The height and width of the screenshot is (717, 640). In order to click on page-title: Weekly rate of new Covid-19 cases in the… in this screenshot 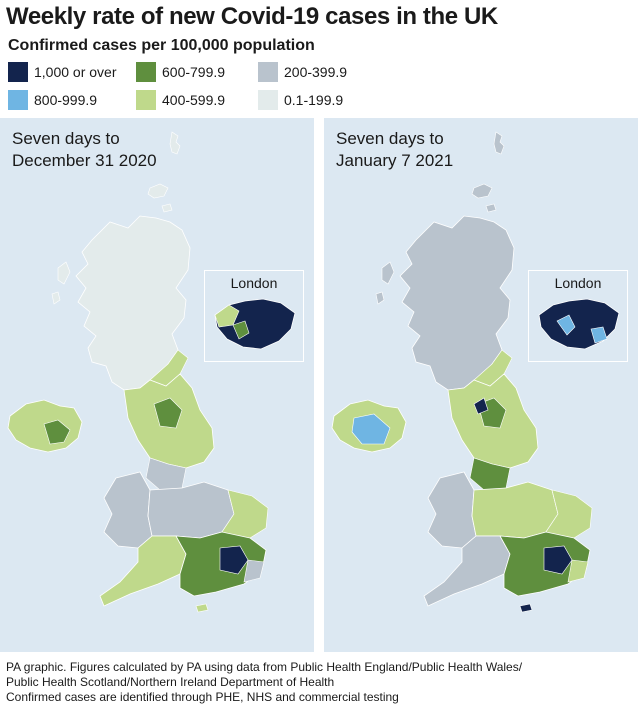, I will do `click(252, 16)`.